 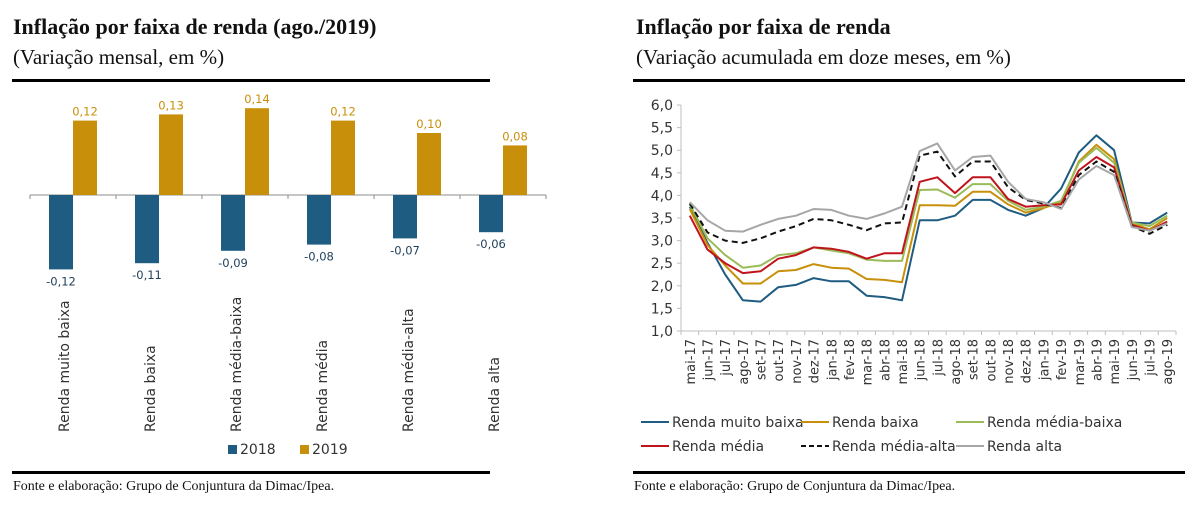 What do you see at coordinates (237, 364) in the screenshot?
I see `bar-category-label: Renda média-baixa` at bounding box center [237, 364].